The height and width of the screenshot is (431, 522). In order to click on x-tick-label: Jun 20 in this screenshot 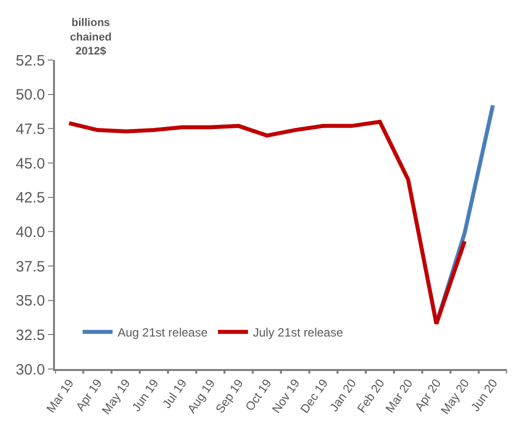, I will do `click(484, 395)`.